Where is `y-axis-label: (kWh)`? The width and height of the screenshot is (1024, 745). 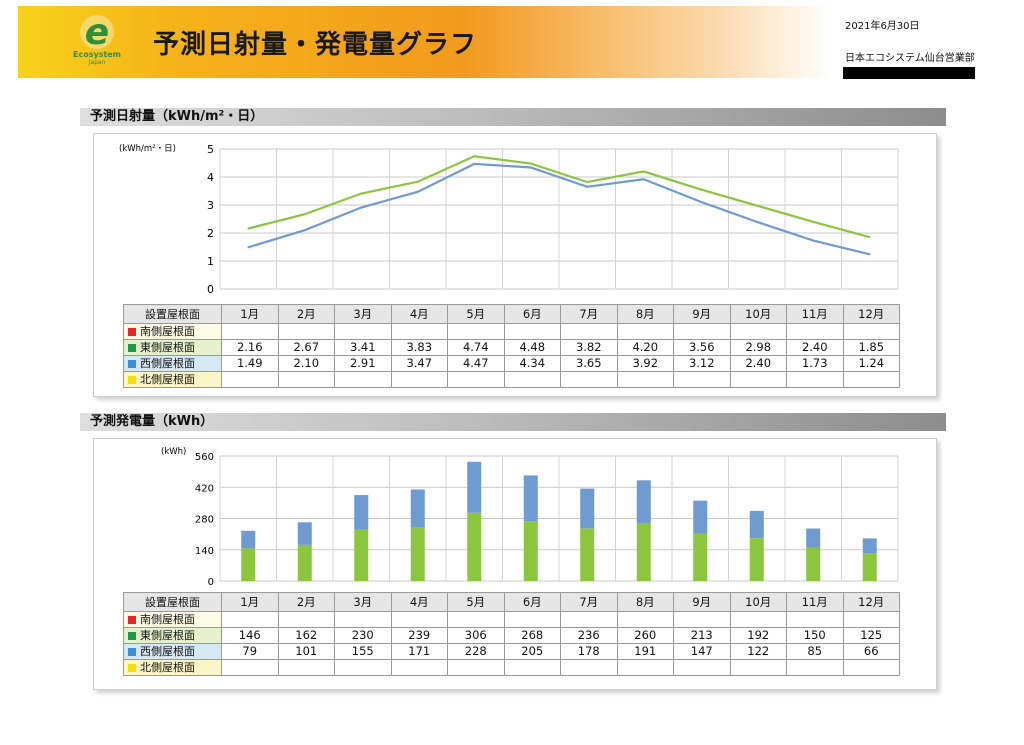 y-axis-label: (kWh) is located at coordinates (173, 452).